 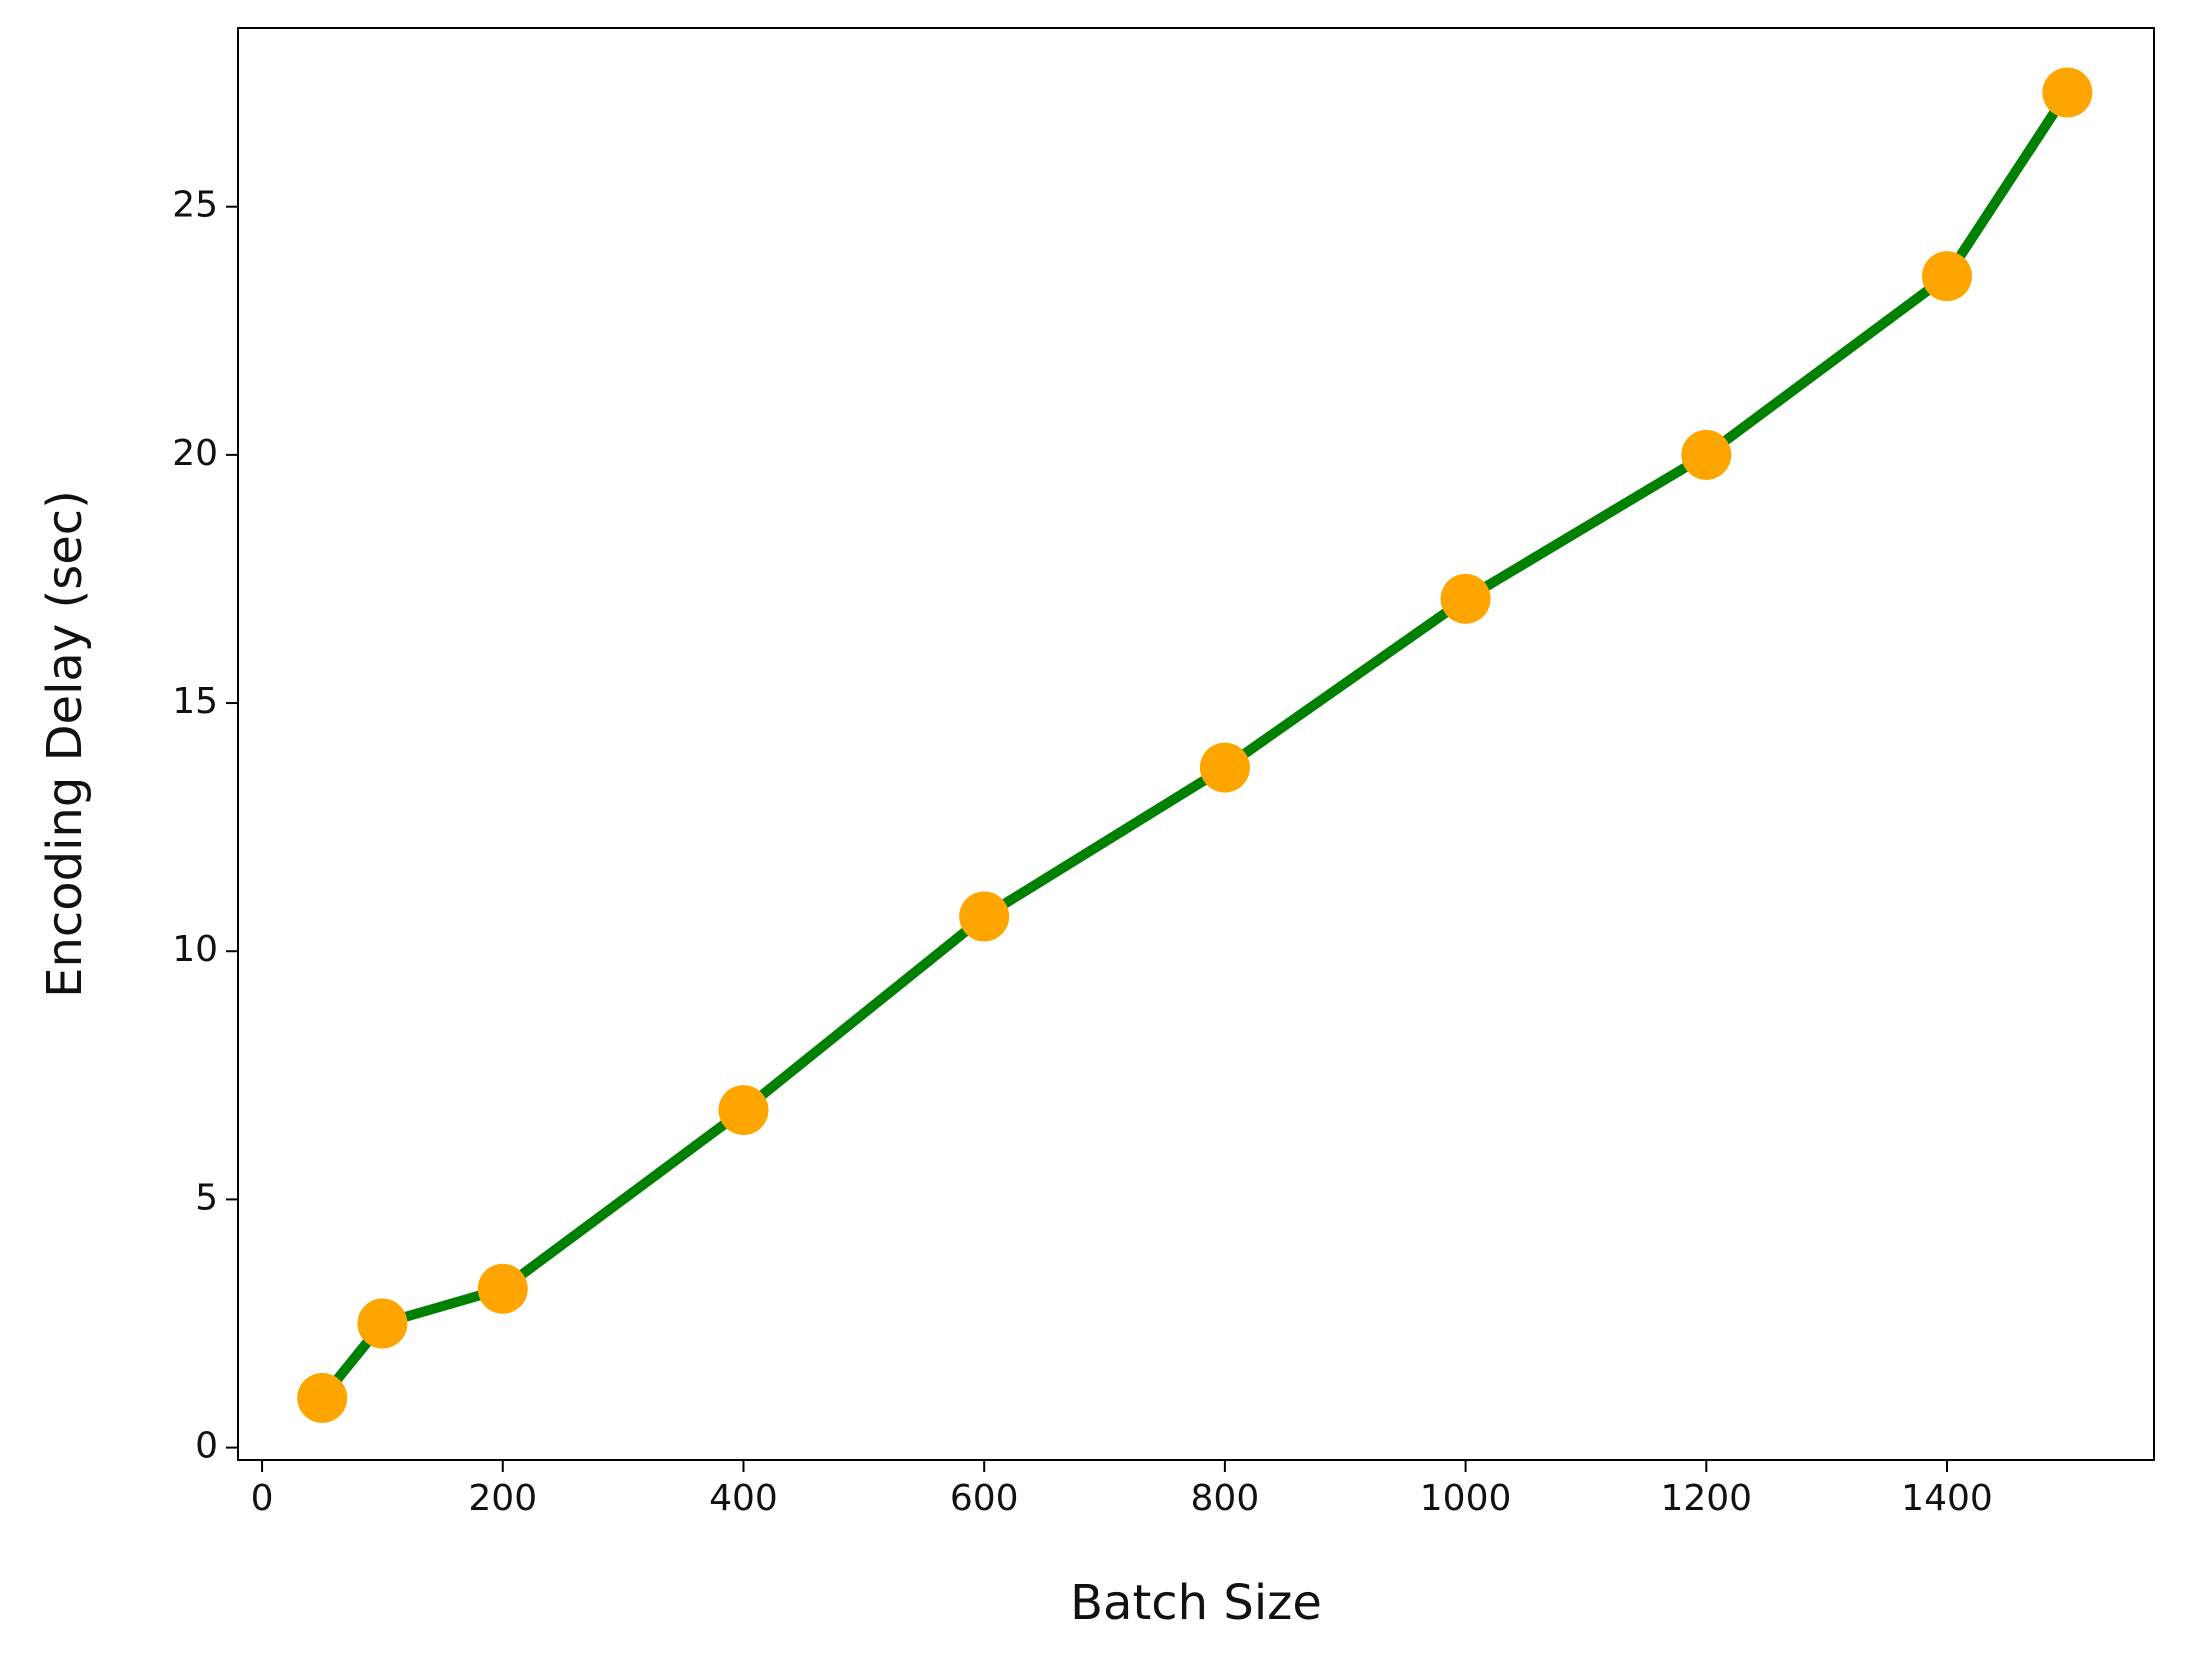 What do you see at coordinates (1706, 1498) in the screenshot?
I see `x-tick-label: 1200` at bounding box center [1706, 1498].